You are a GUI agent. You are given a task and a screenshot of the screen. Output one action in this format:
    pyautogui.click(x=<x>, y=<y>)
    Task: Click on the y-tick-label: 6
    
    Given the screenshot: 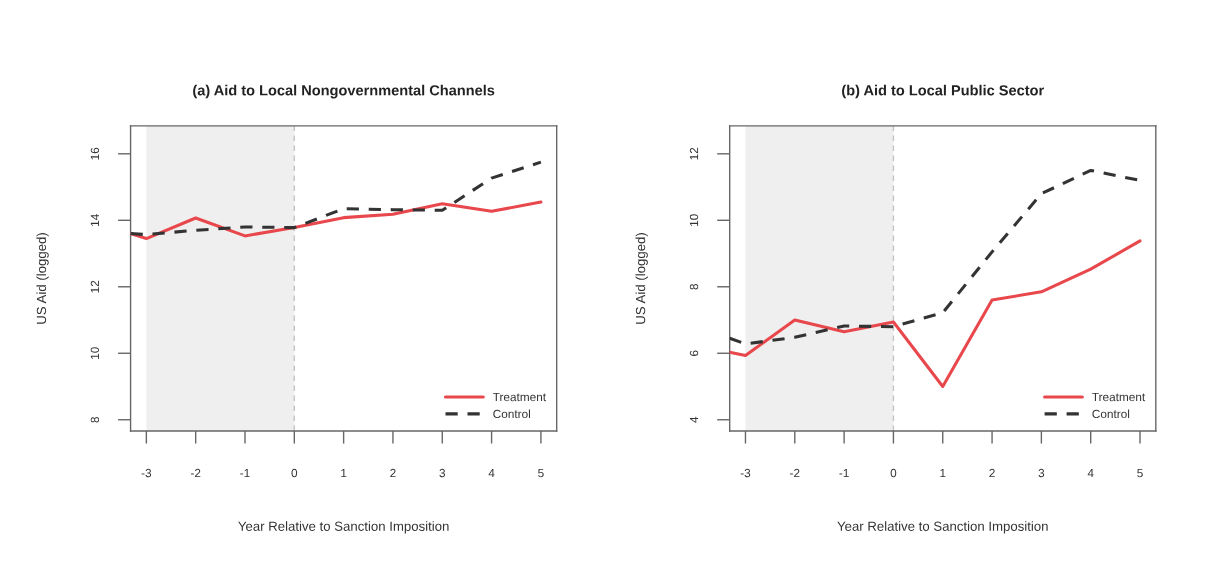 What is the action you would take?
    pyautogui.click(x=694, y=353)
    